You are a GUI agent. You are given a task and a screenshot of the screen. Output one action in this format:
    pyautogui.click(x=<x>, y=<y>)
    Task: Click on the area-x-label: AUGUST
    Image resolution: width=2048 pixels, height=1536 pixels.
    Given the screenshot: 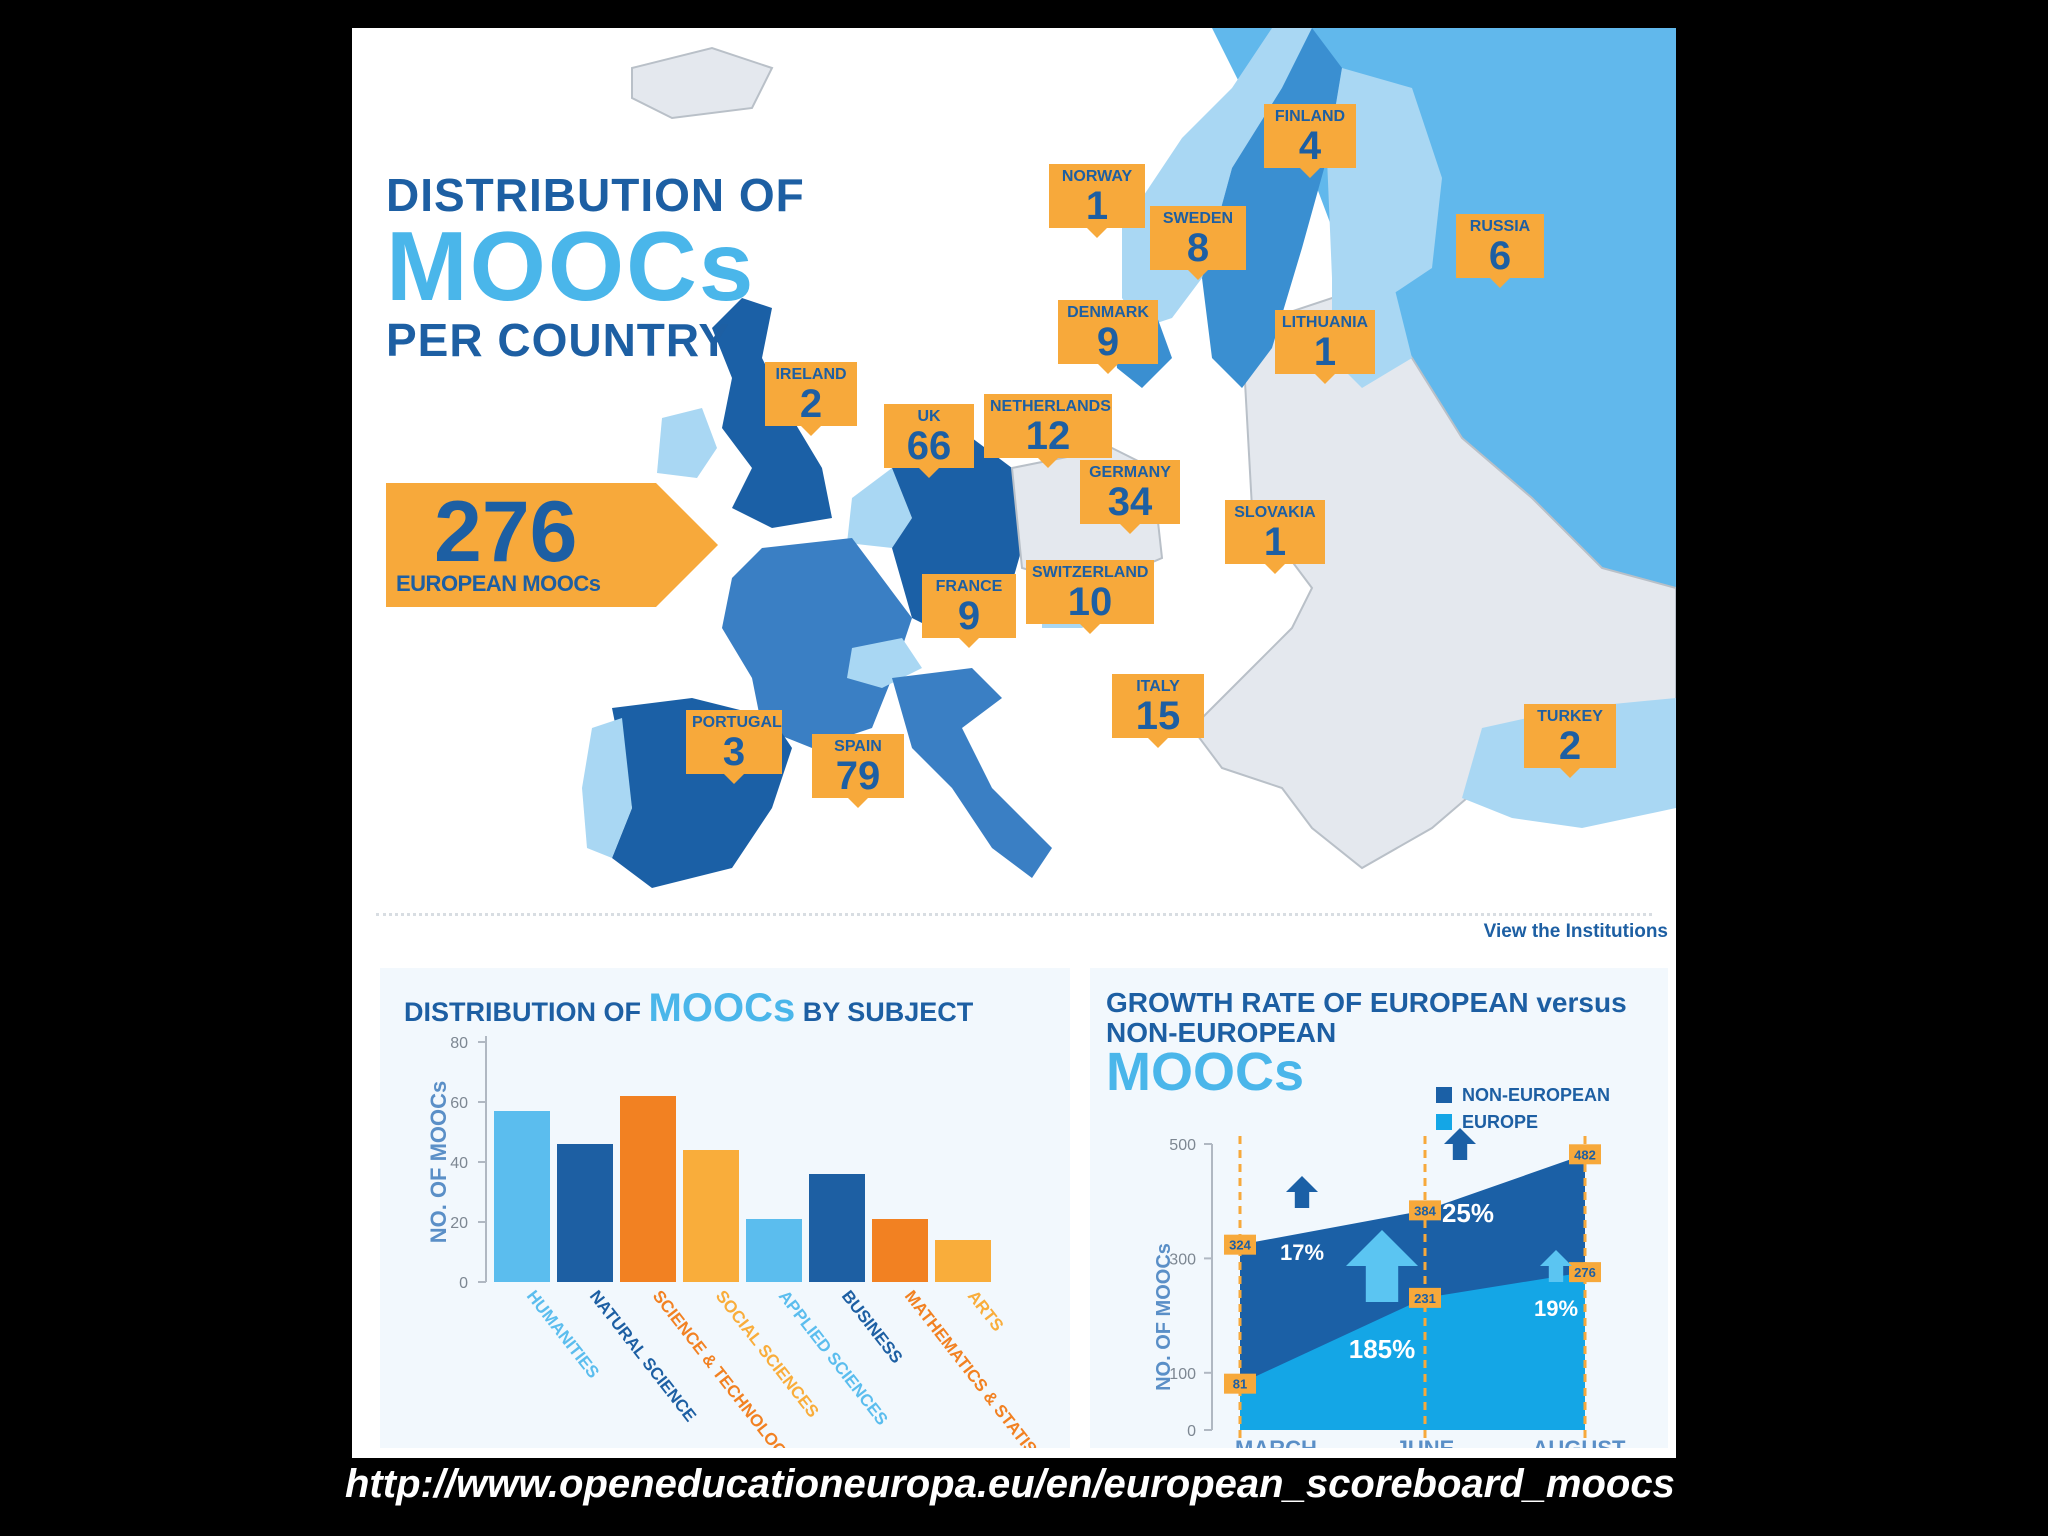 What is the action you would take?
    pyautogui.click(x=1579, y=1442)
    